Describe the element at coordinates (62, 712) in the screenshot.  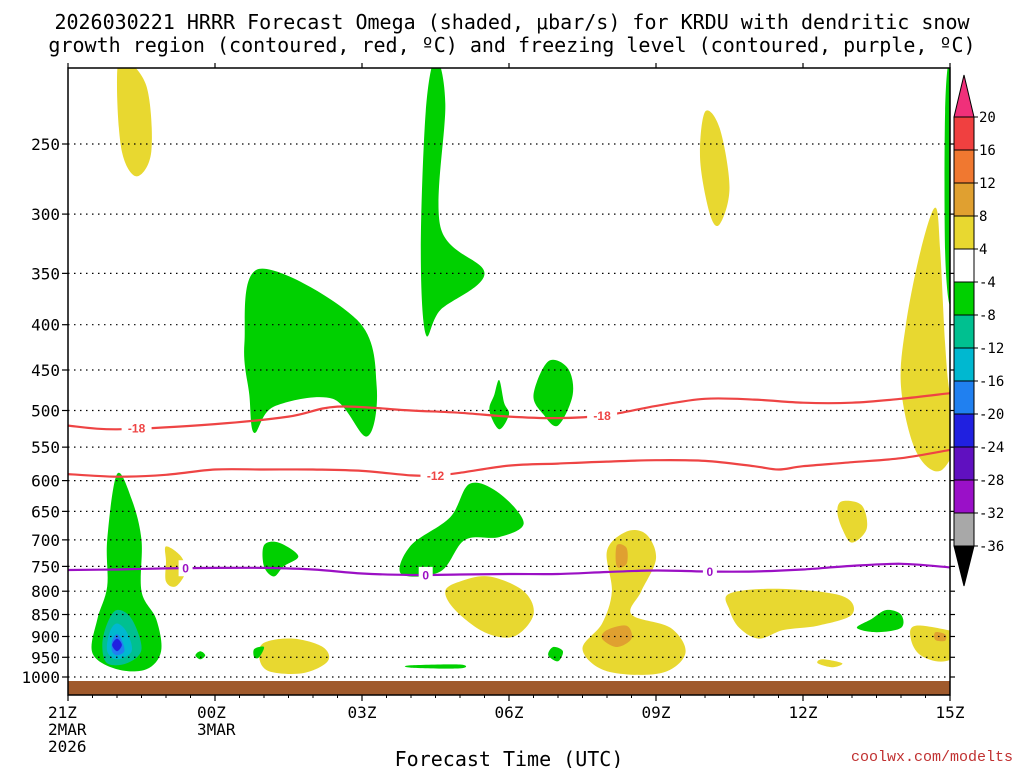
I see `x-tick-label-0-line-0: 21Z` at that location.